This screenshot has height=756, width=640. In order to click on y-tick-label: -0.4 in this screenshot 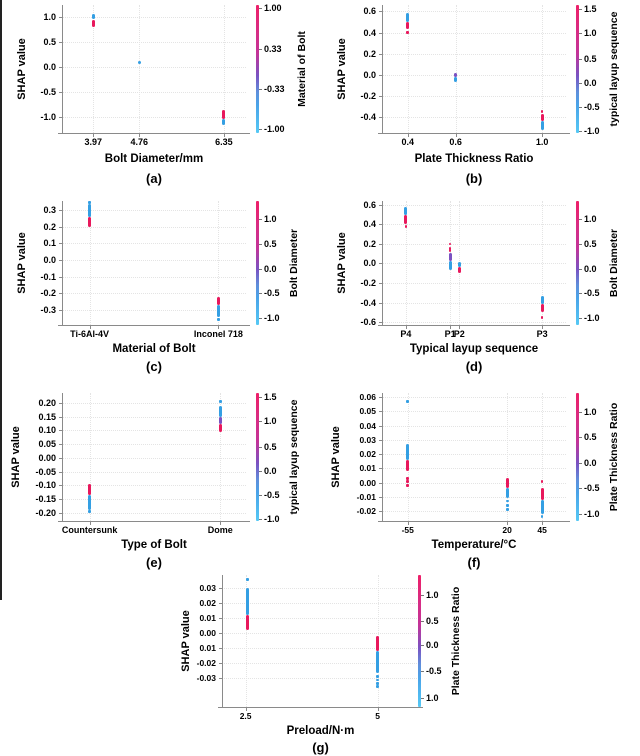, I will do `click(368, 117)`.